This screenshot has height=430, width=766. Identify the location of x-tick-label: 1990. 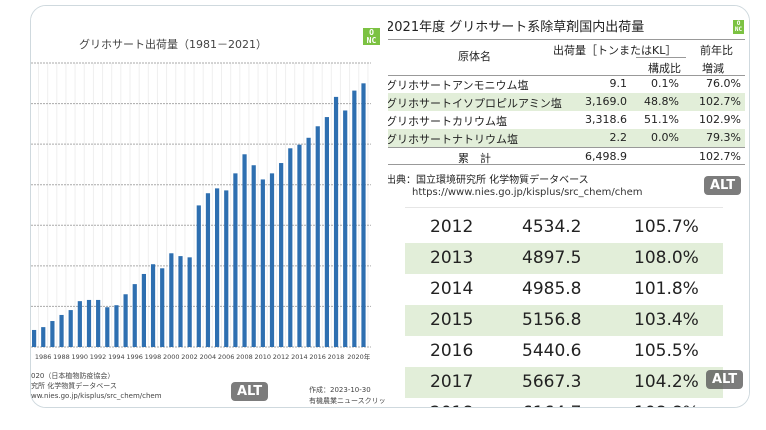
(79, 357).